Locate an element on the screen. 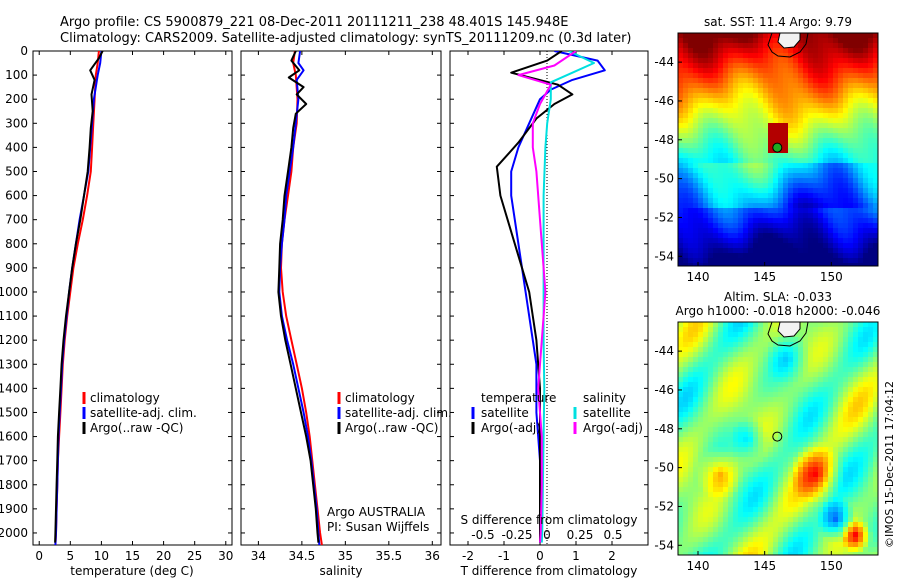  imos-credit: ©IMOS 15-Dec-2011 17:04:12 is located at coordinates (889, 464).